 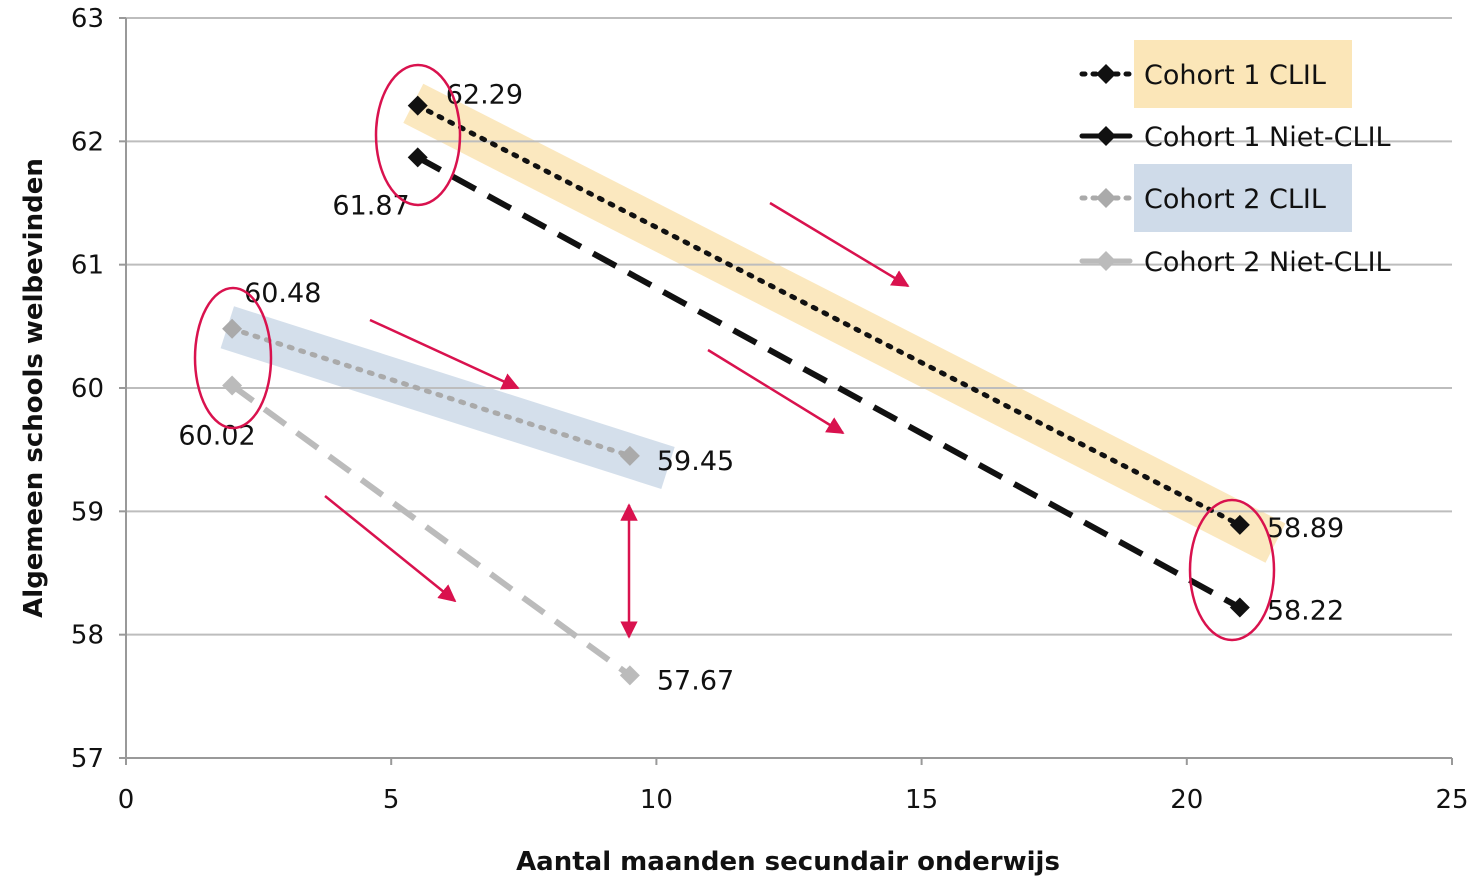 I want to click on y-tick-label: 59, so click(x=87, y=512).